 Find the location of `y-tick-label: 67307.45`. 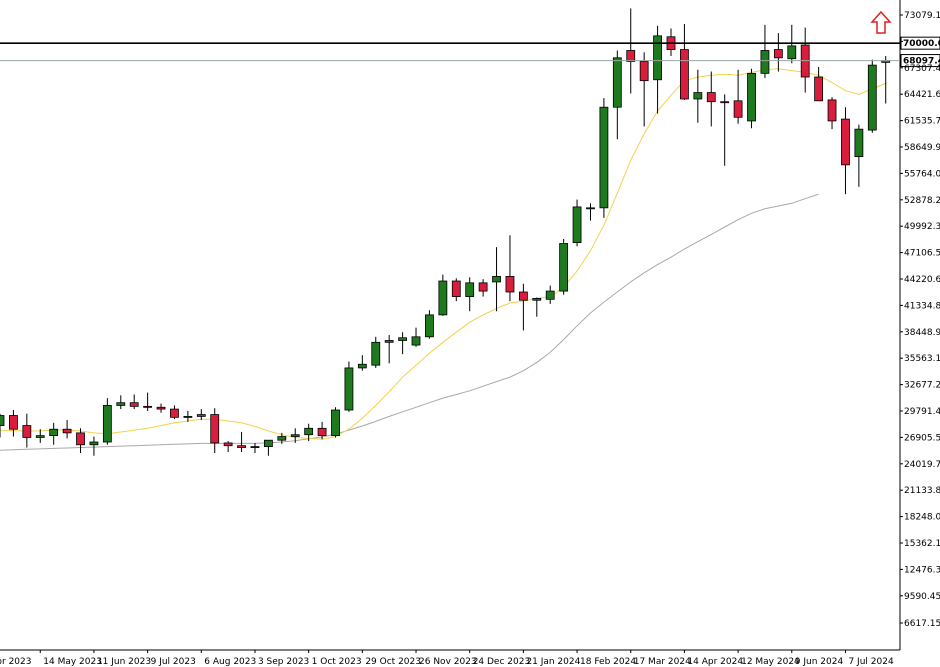

y-tick-label: 67307.45 is located at coordinates (922, 69).